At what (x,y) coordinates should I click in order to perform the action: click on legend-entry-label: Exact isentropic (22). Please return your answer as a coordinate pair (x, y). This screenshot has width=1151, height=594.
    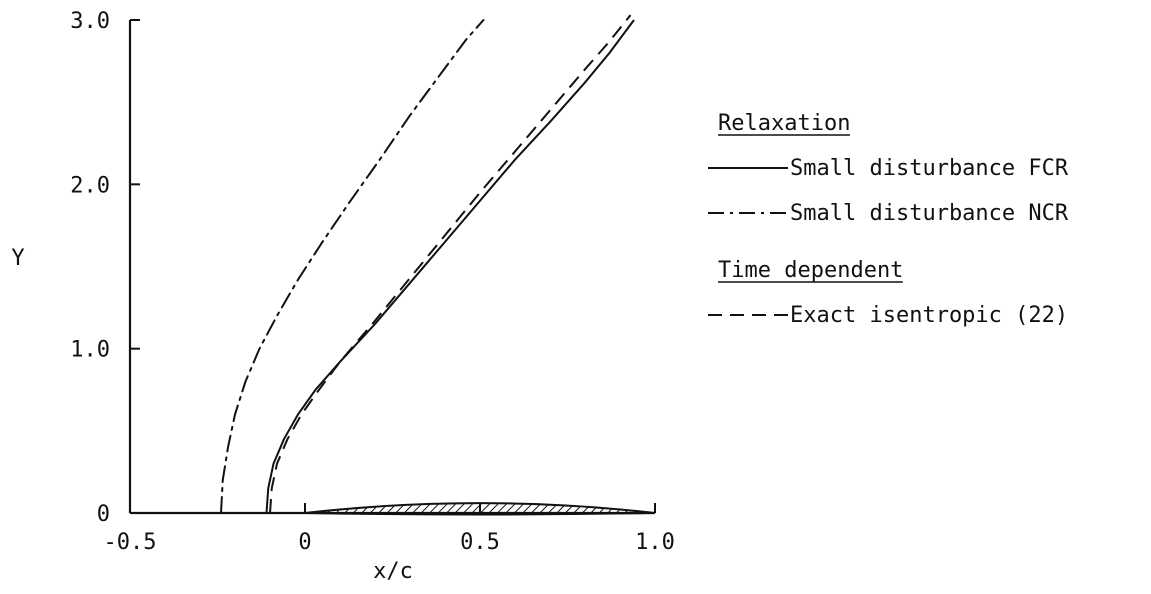
    Looking at the image, I should click on (929, 315).